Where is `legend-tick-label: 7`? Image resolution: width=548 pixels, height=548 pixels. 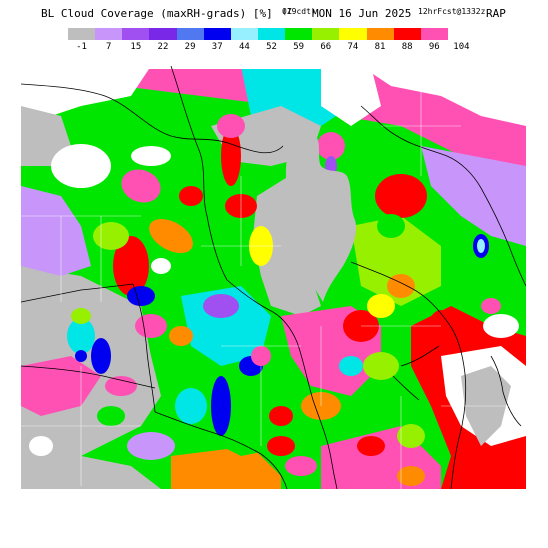
legend-tick-label: 7 is located at coordinates (108, 47).